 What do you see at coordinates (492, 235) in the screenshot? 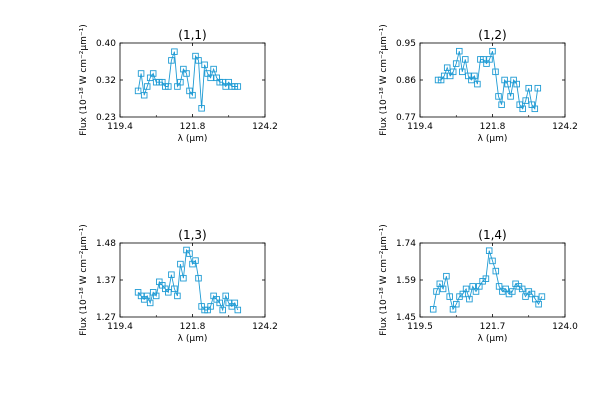
I see `plot-title: (1,4)` at bounding box center [492, 235].